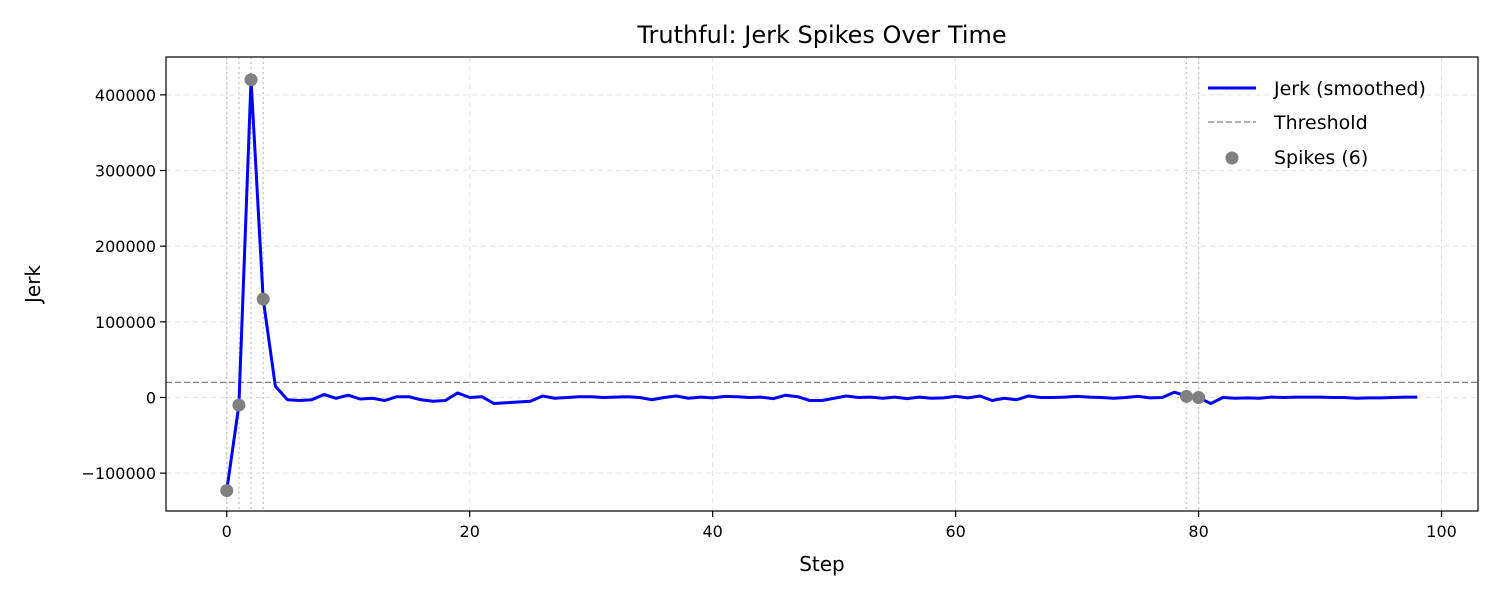  What do you see at coordinates (227, 531) in the screenshot?
I see `x-tick-label: 0` at bounding box center [227, 531].